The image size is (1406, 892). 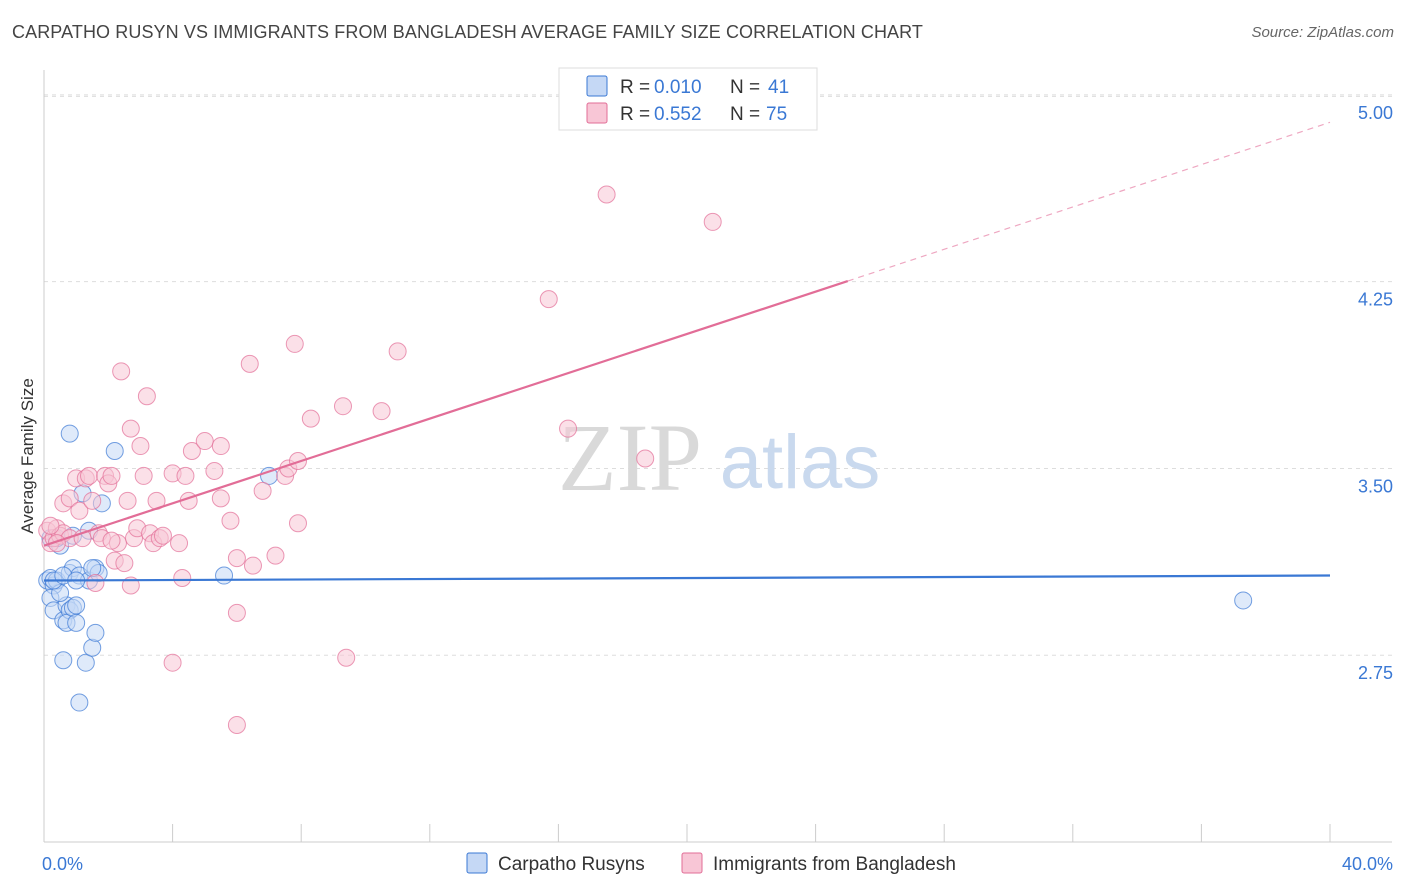 I want to click on watermark: ZIP atlas, so click(x=719, y=457).